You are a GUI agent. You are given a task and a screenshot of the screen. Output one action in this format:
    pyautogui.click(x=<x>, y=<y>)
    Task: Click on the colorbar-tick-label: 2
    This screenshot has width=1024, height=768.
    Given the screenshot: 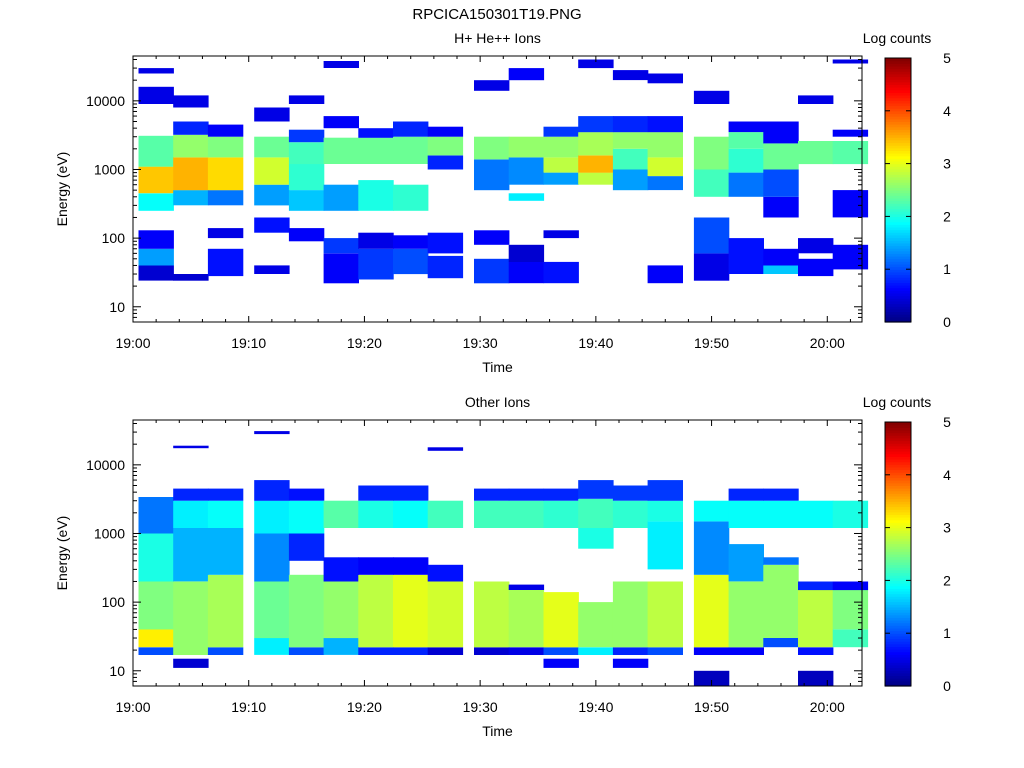 What is the action you would take?
    pyautogui.click(x=947, y=216)
    